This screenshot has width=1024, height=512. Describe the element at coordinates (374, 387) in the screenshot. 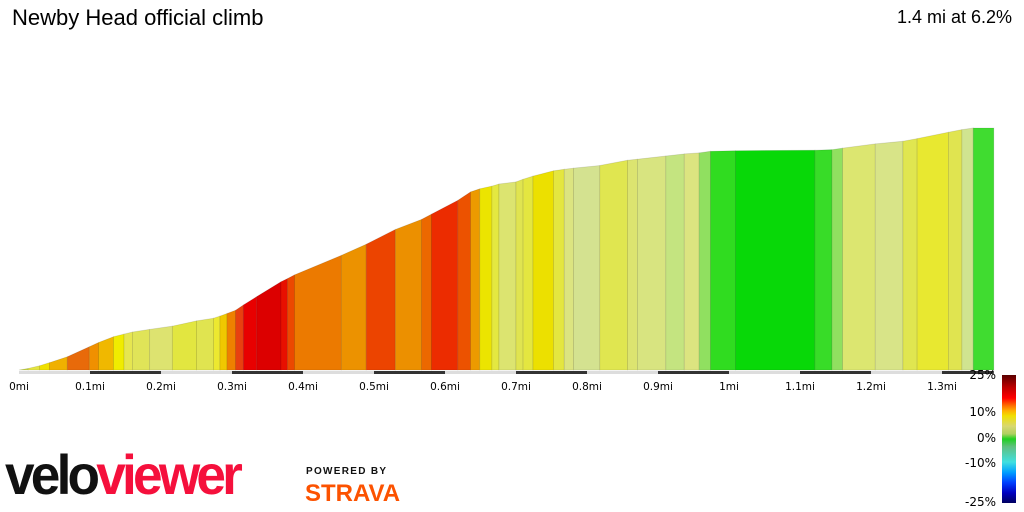

I see `x-tick-label: 0.5mi` at that location.